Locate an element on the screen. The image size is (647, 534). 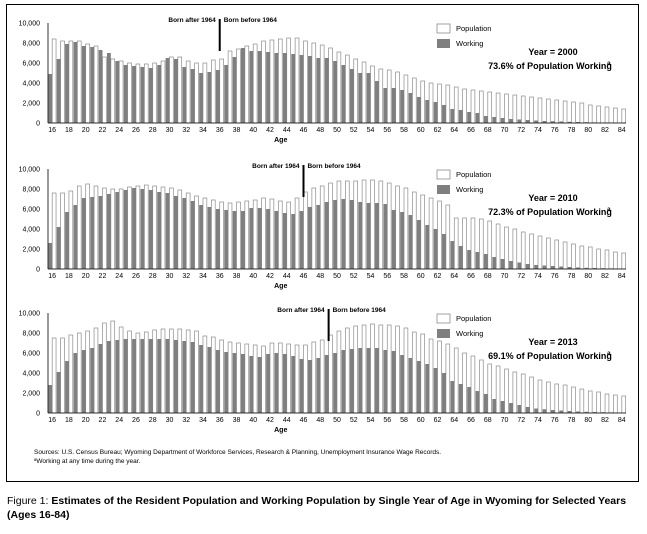
chart-2-x-tick-label: 84 is located at coordinates (622, 276).